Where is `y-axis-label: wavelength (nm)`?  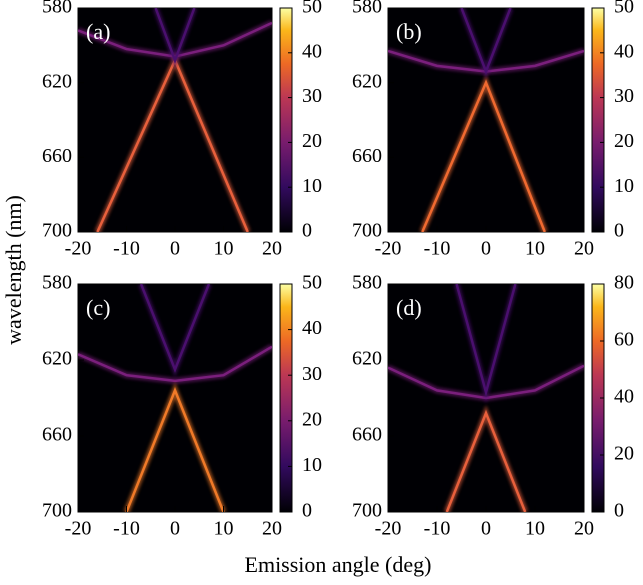
y-axis-label: wavelength (nm) is located at coordinates (13, 270).